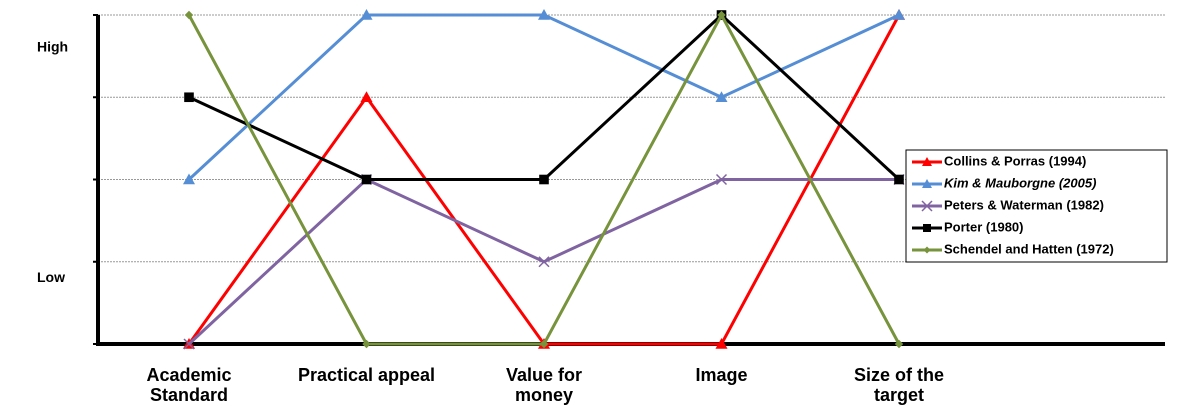  Describe the element at coordinates (983, 226) in the screenshot. I see `legend-label: Porter (1980)` at that location.